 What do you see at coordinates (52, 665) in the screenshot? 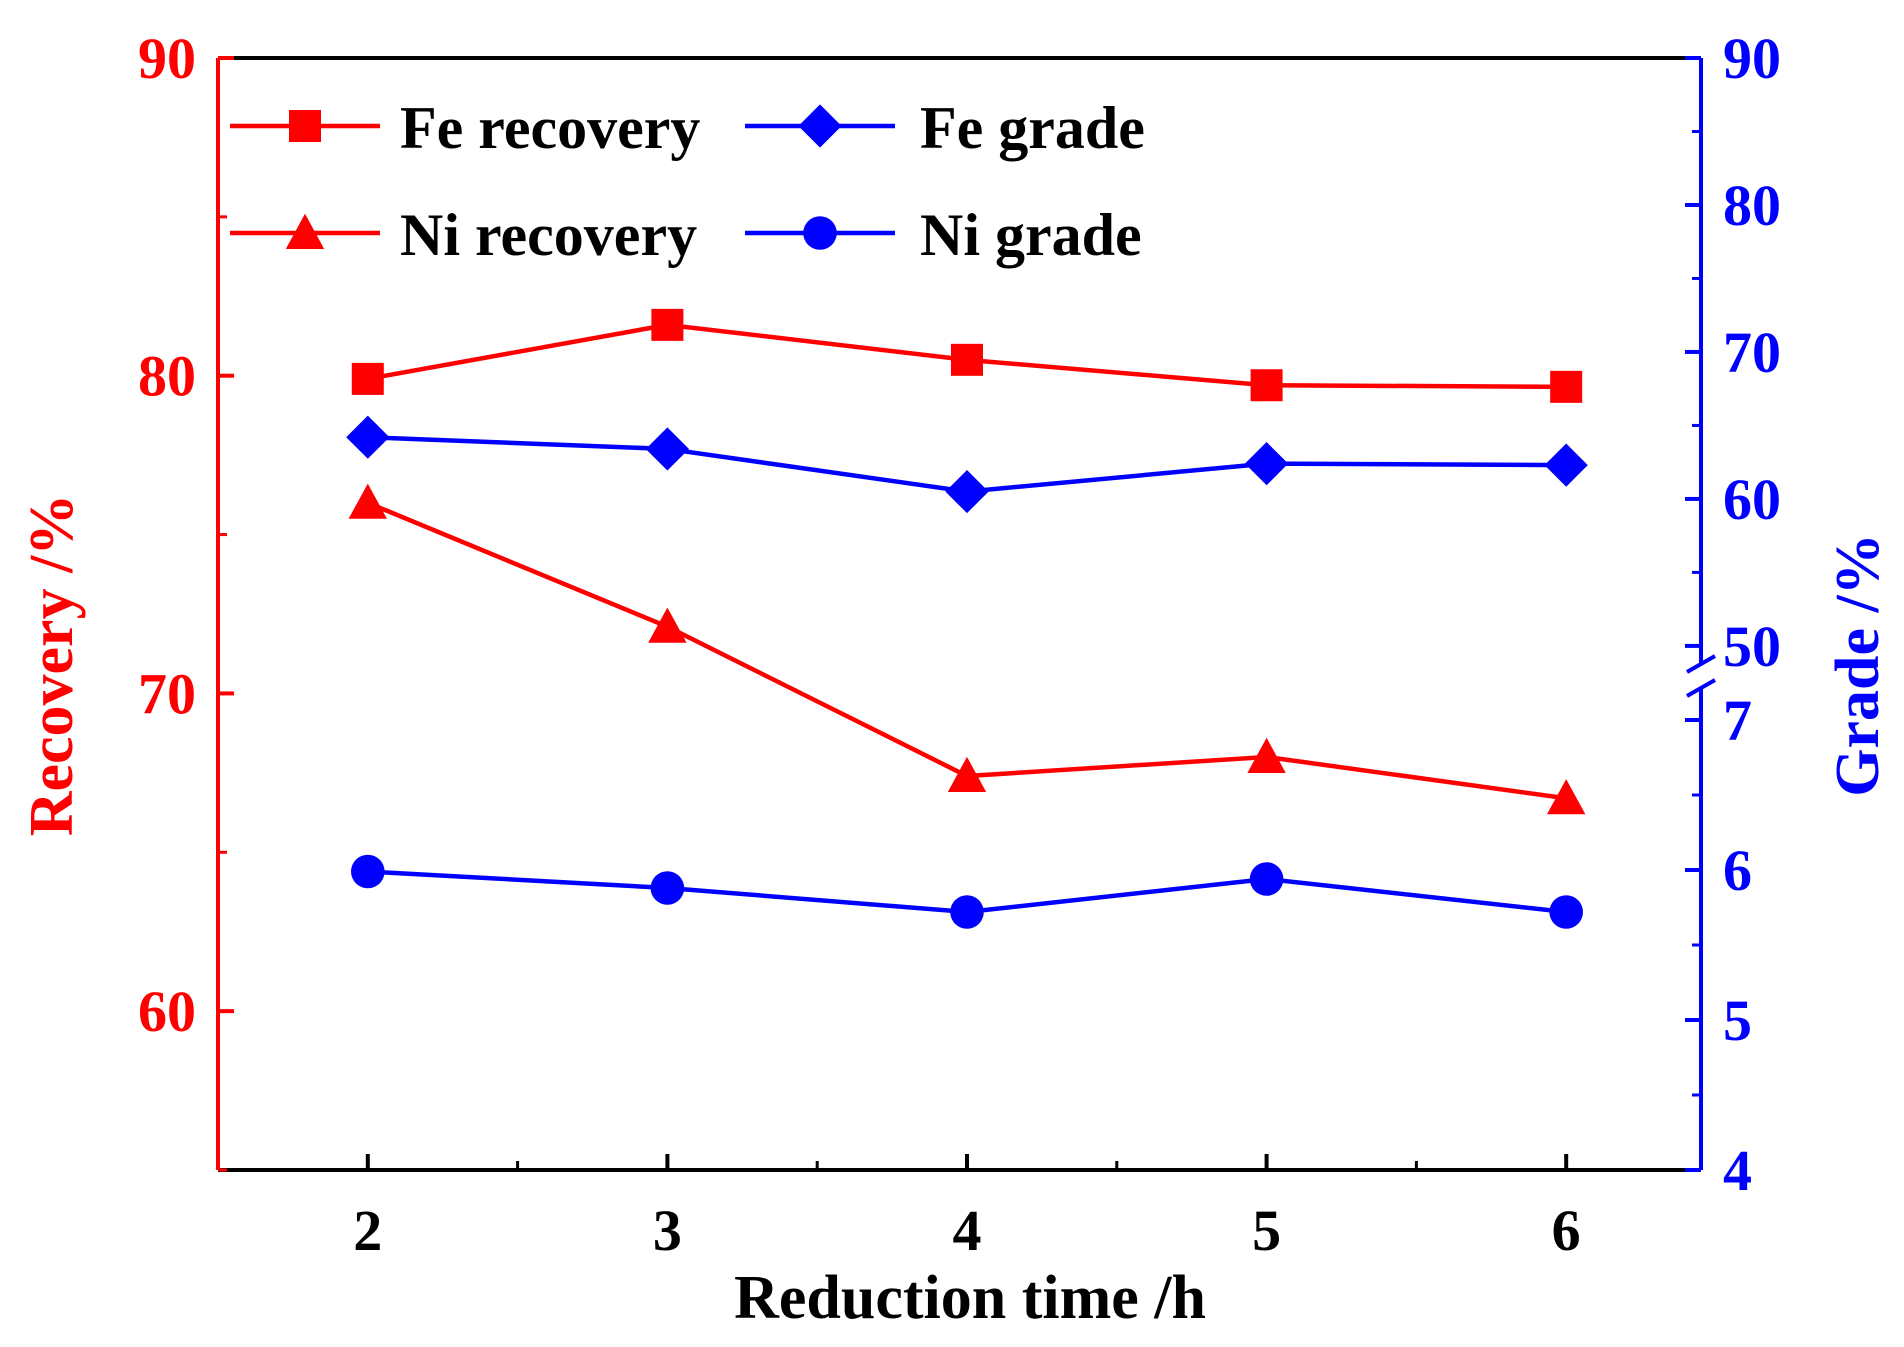
I see `left-y-axis-label: Recovery /%` at bounding box center [52, 665].